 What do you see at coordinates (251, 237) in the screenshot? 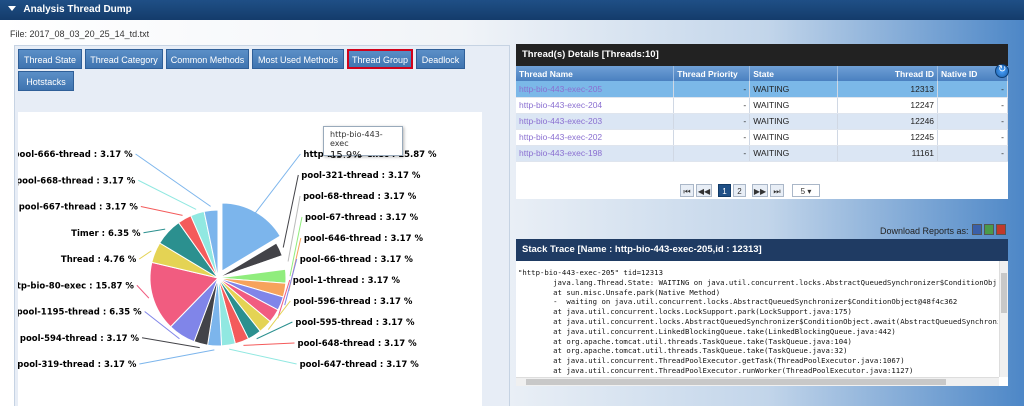
I see `pie-slice-http-bio-443-exec` at bounding box center [251, 237].